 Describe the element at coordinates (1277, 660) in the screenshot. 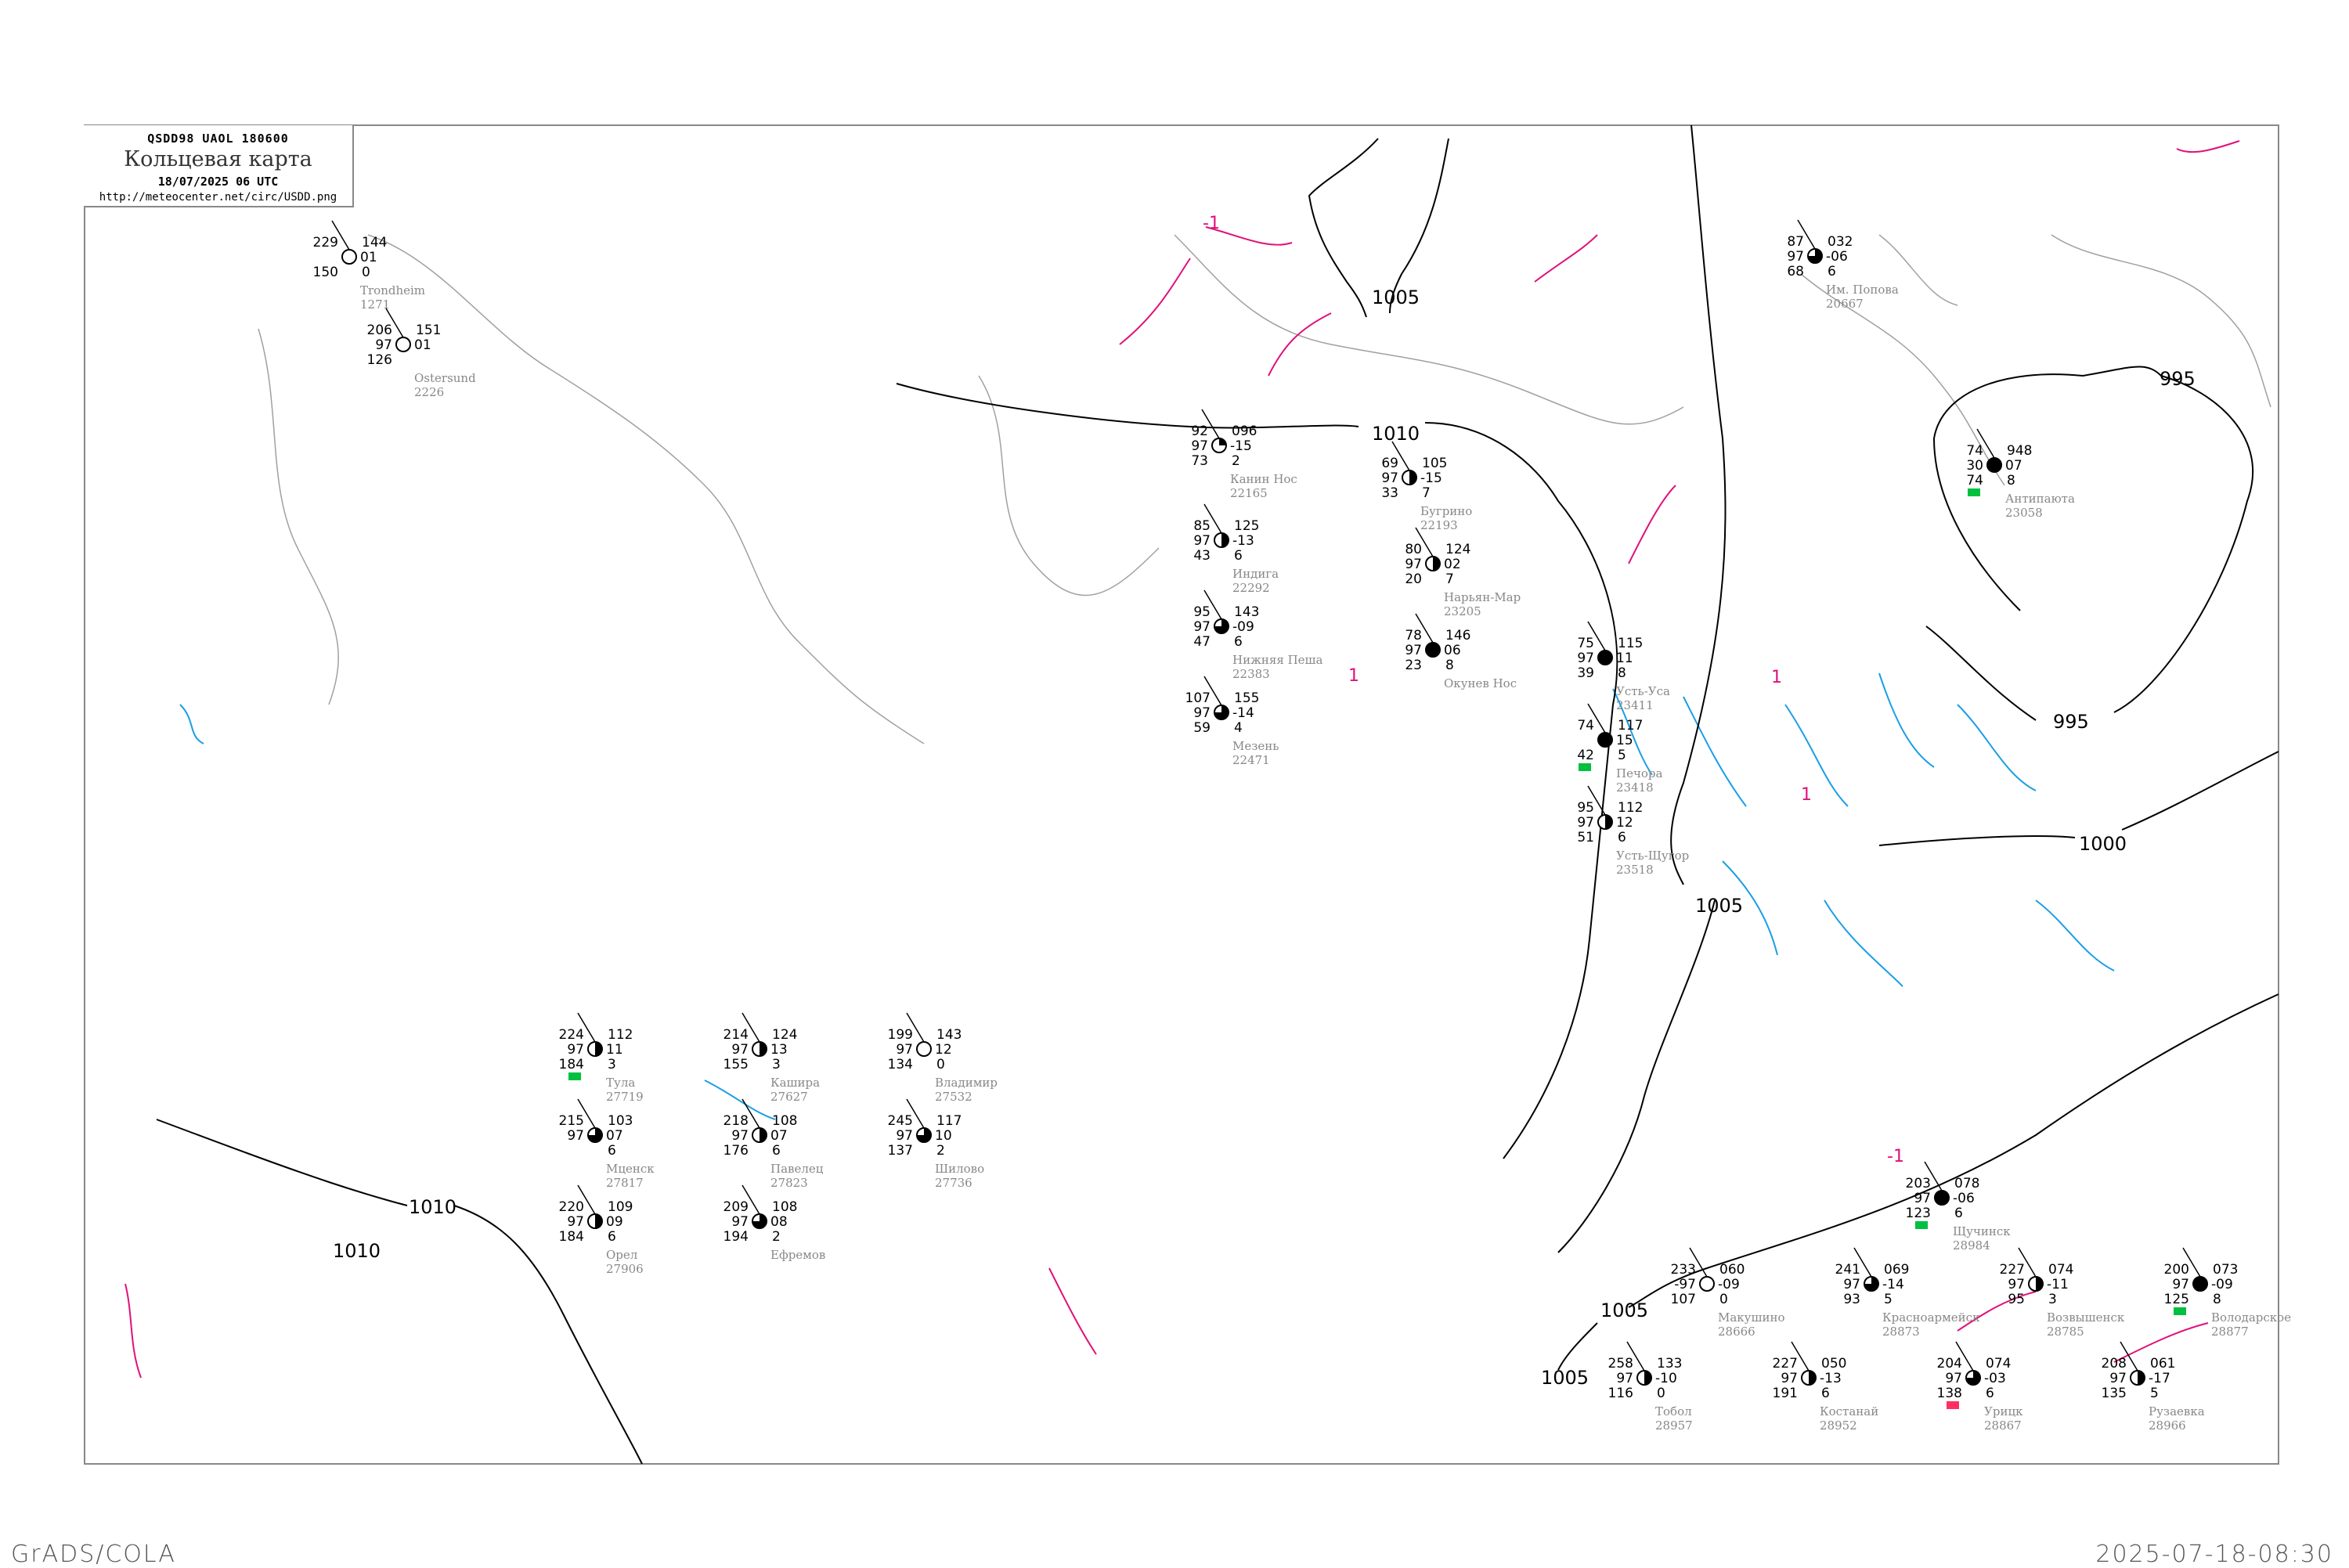

I see `station-name: Нижняя Пеша` at that location.